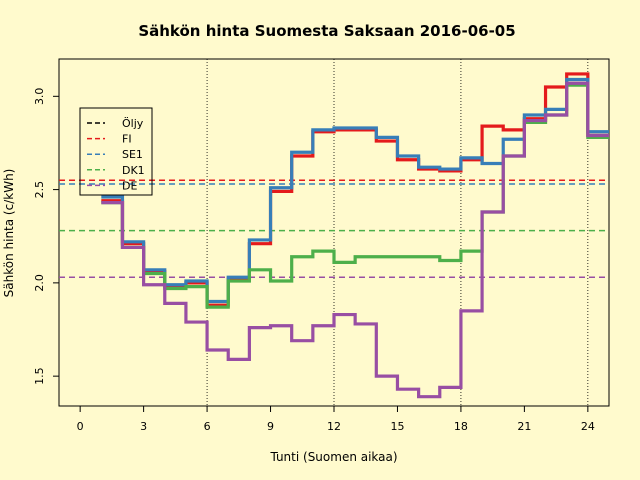 The image size is (640, 480). I want to click on y-tick-label-2.5: 2.5, so click(39, 190).